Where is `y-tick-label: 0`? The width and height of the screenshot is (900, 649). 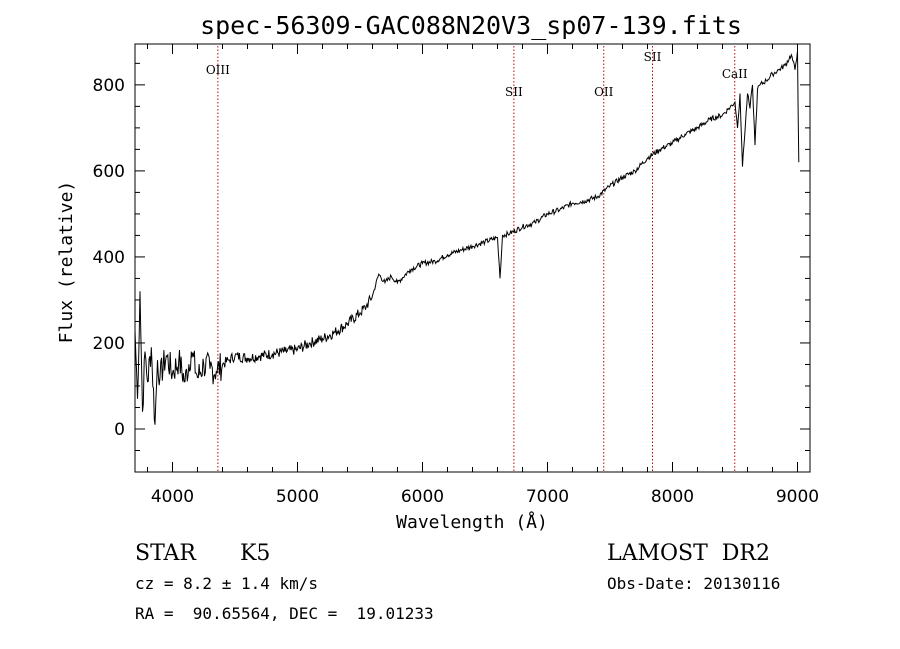 y-tick-label: 0 is located at coordinates (119, 430).